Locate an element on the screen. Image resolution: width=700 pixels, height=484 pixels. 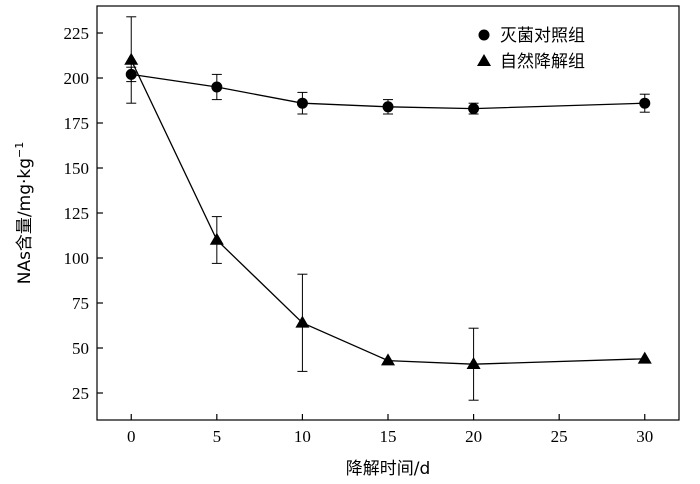
x-tick-label: 25 is located at coordinates (559, 436).